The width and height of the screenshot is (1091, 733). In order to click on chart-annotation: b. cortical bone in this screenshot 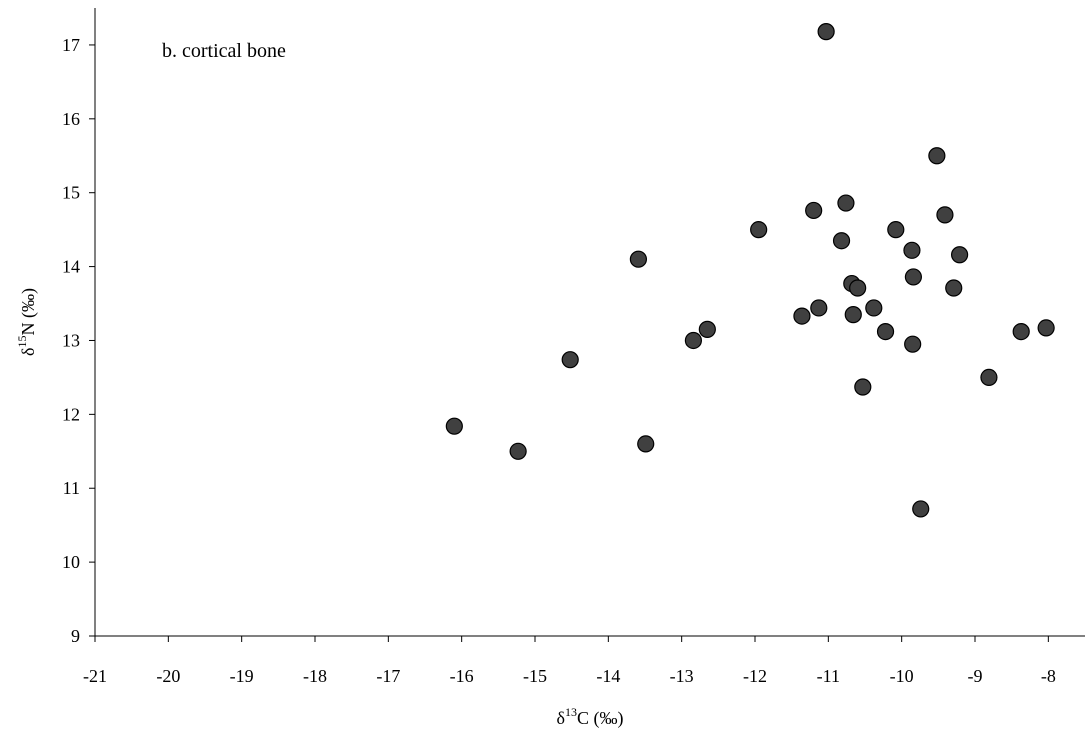, I will do `click(224, 51)`.